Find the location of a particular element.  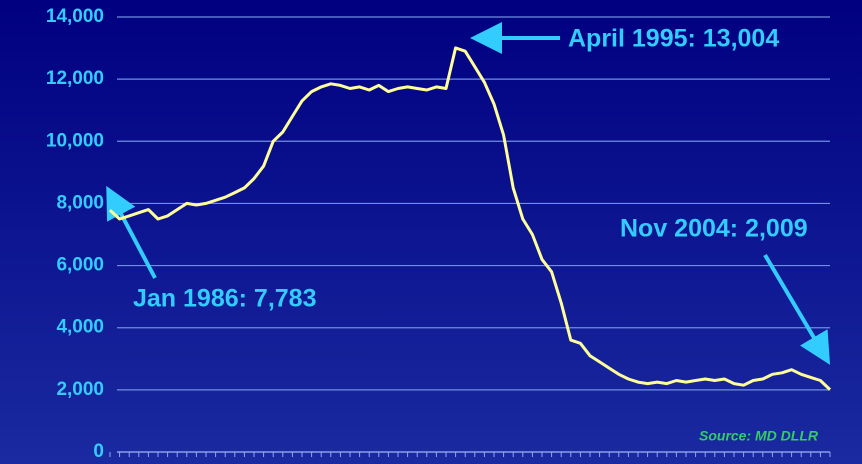

y-tick-label: 2,000 is located at coordinates (80, 389).